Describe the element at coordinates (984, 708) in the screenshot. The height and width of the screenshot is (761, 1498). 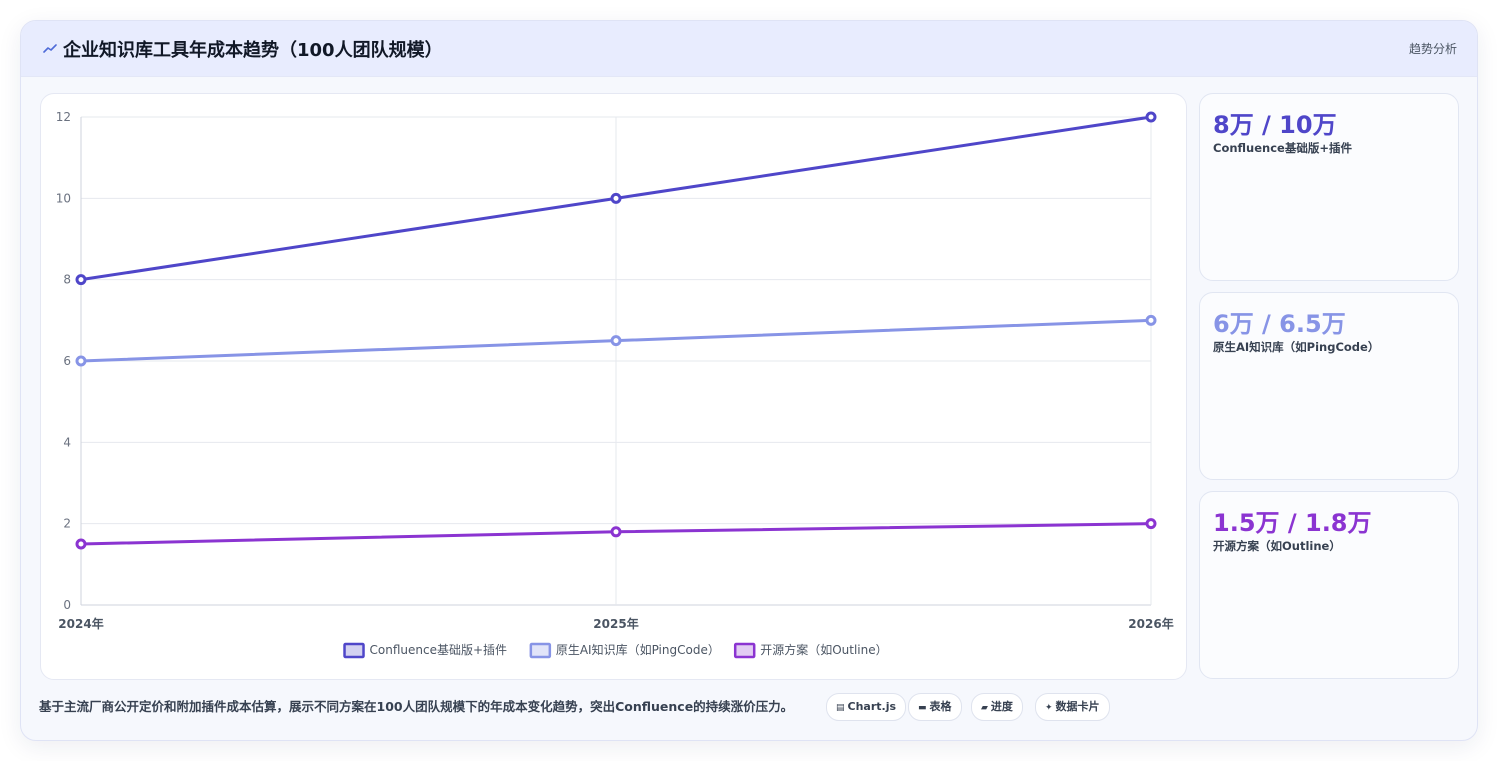
I see `progress-icon: ▰` at that location.